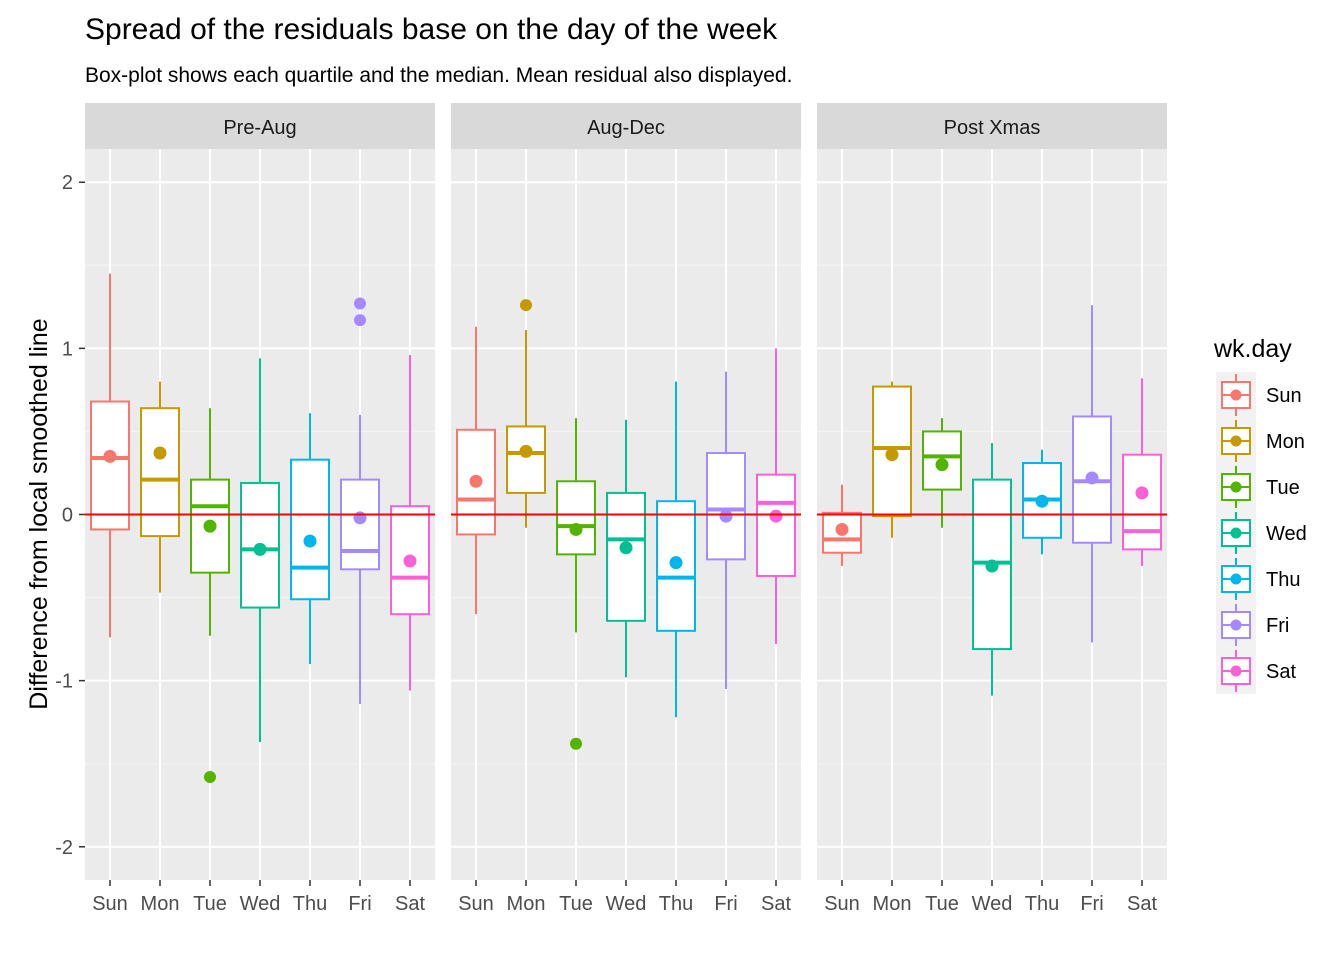 The image size is (1344, 960). What do you see at coordinates (1258, 487) in the screenshot?
I see `legend-key-tue: Tue` at bounding box center [1258, 487].